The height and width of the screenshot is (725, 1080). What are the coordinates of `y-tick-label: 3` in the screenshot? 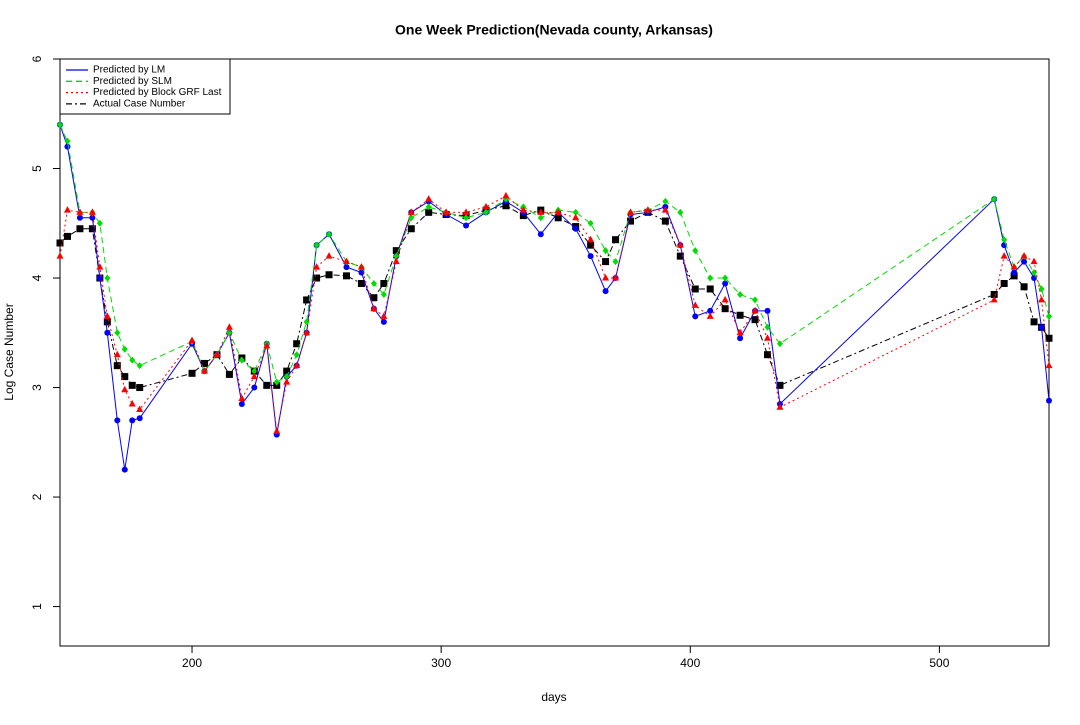 It's located at (37, 387).